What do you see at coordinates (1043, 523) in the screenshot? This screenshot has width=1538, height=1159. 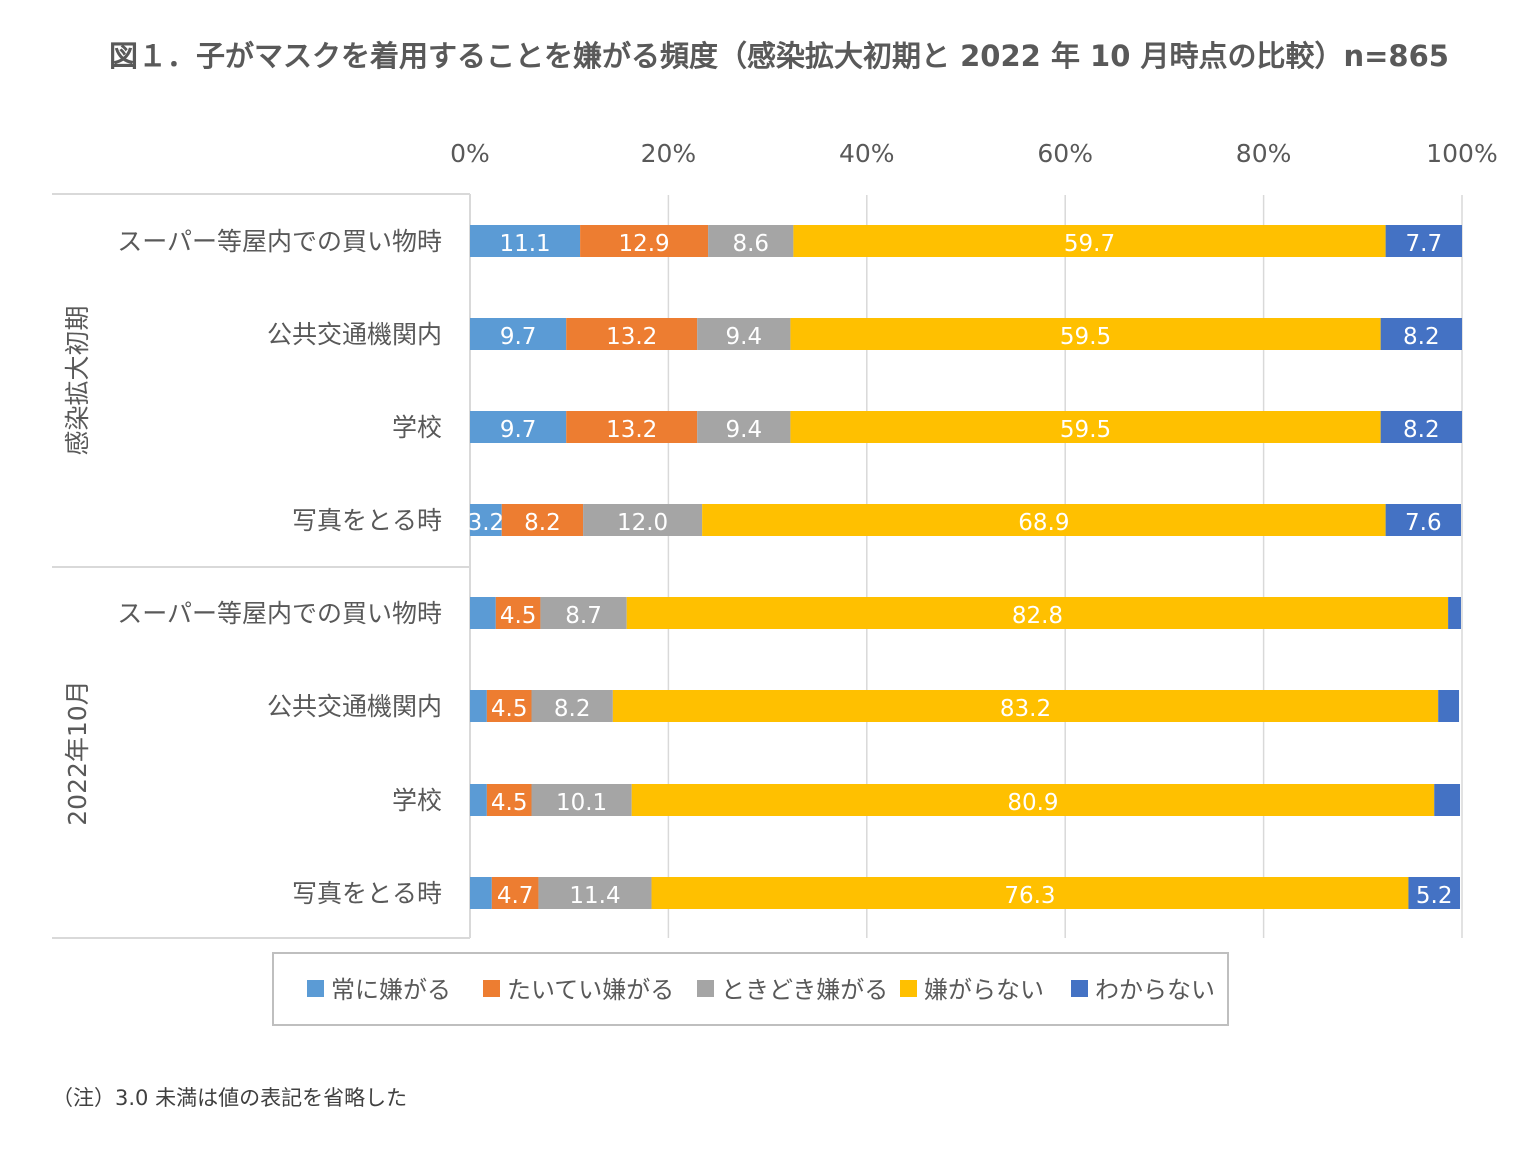 I see `data-label: 68.9` at bounding box center [1043, 523].